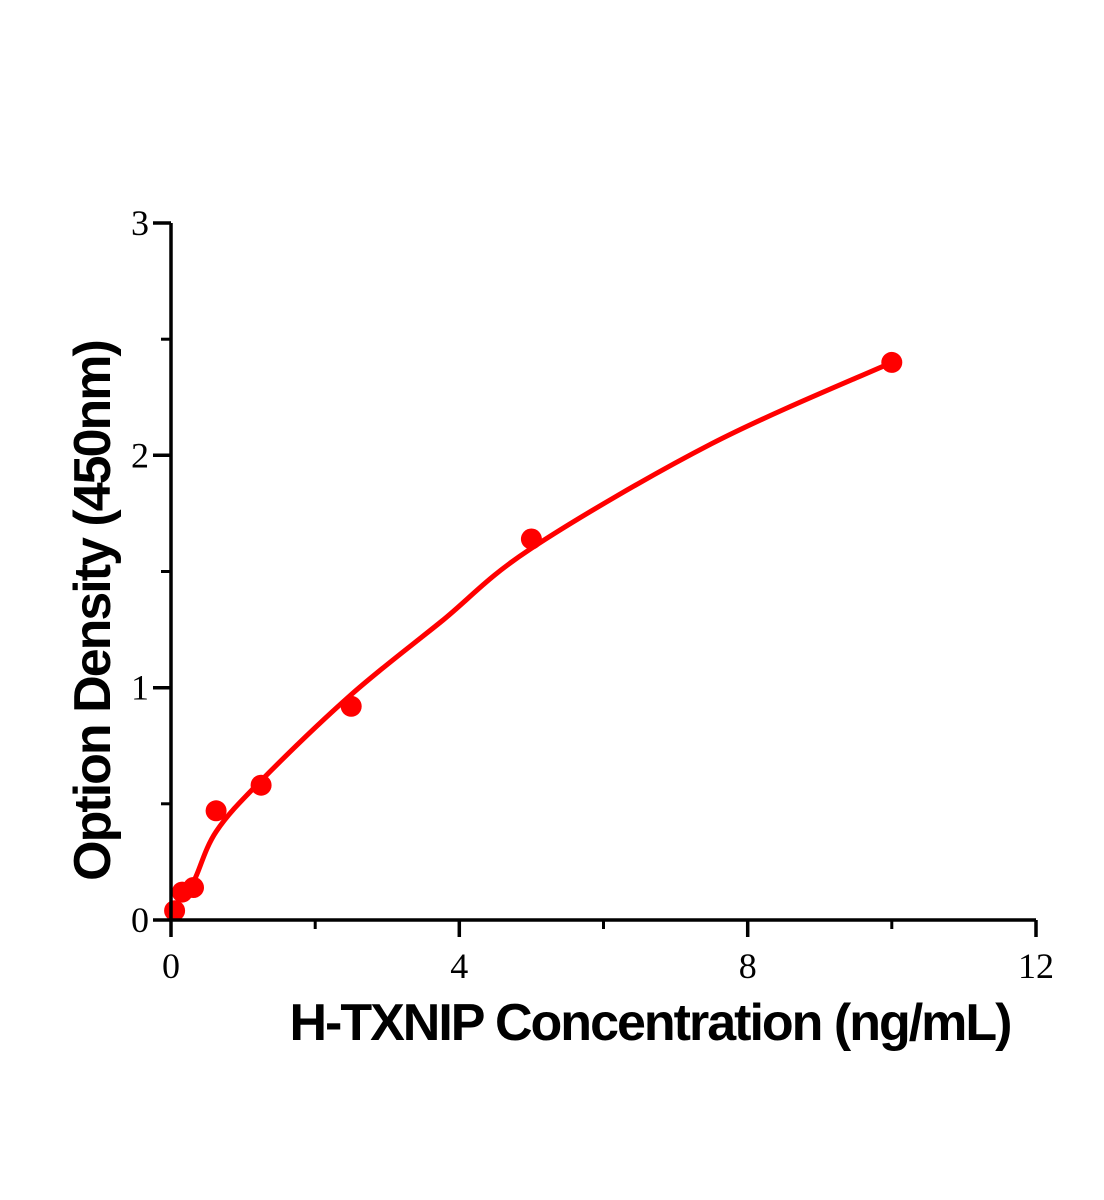 The height and width of the screenshot is (1200, 1104). Describe the element at coordinates (140, 455) in the screenshot. I see `y-tick-label: 2` at that location.